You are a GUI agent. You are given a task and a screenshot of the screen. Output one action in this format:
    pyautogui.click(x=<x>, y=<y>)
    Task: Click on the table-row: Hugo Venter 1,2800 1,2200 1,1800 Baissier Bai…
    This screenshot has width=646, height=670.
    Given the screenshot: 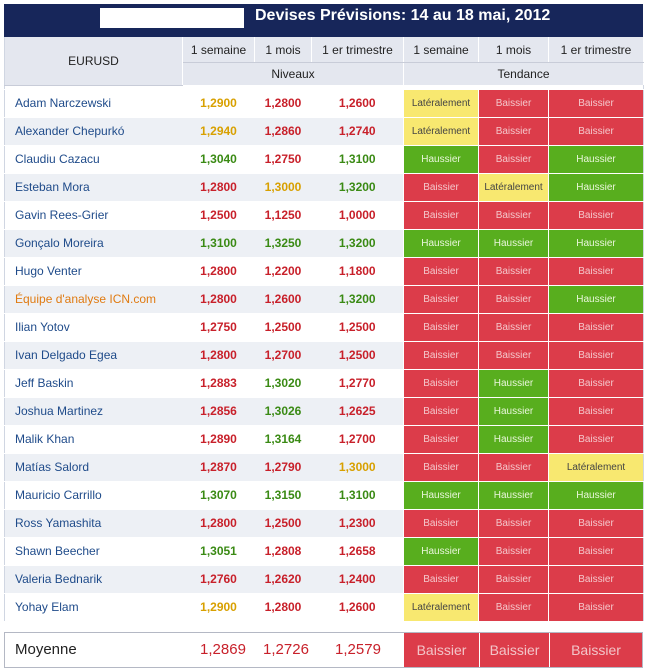 What is the action you would take?
    pyautogui.click(x=324, y=270)
    